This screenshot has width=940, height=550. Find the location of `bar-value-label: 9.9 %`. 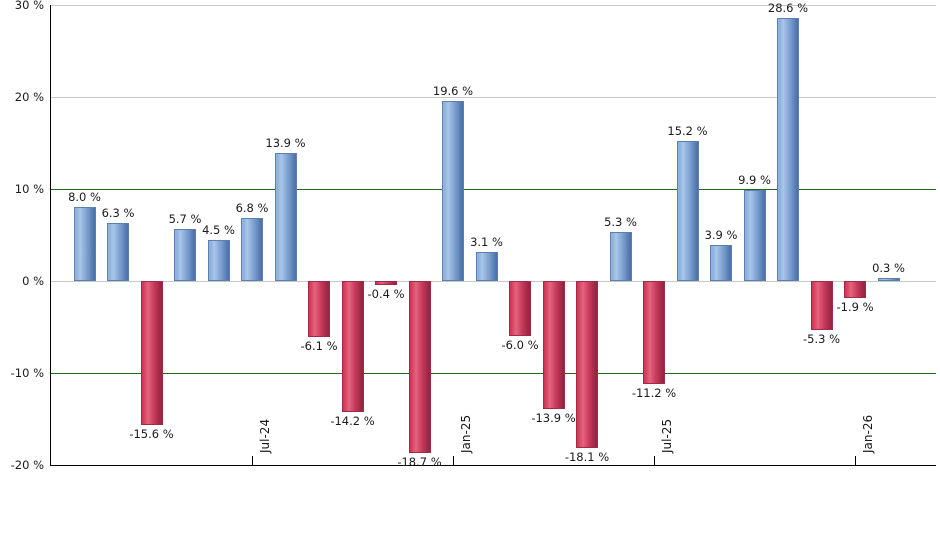

bar-value-label: 9.9 % is located at coordinates (754, 179).